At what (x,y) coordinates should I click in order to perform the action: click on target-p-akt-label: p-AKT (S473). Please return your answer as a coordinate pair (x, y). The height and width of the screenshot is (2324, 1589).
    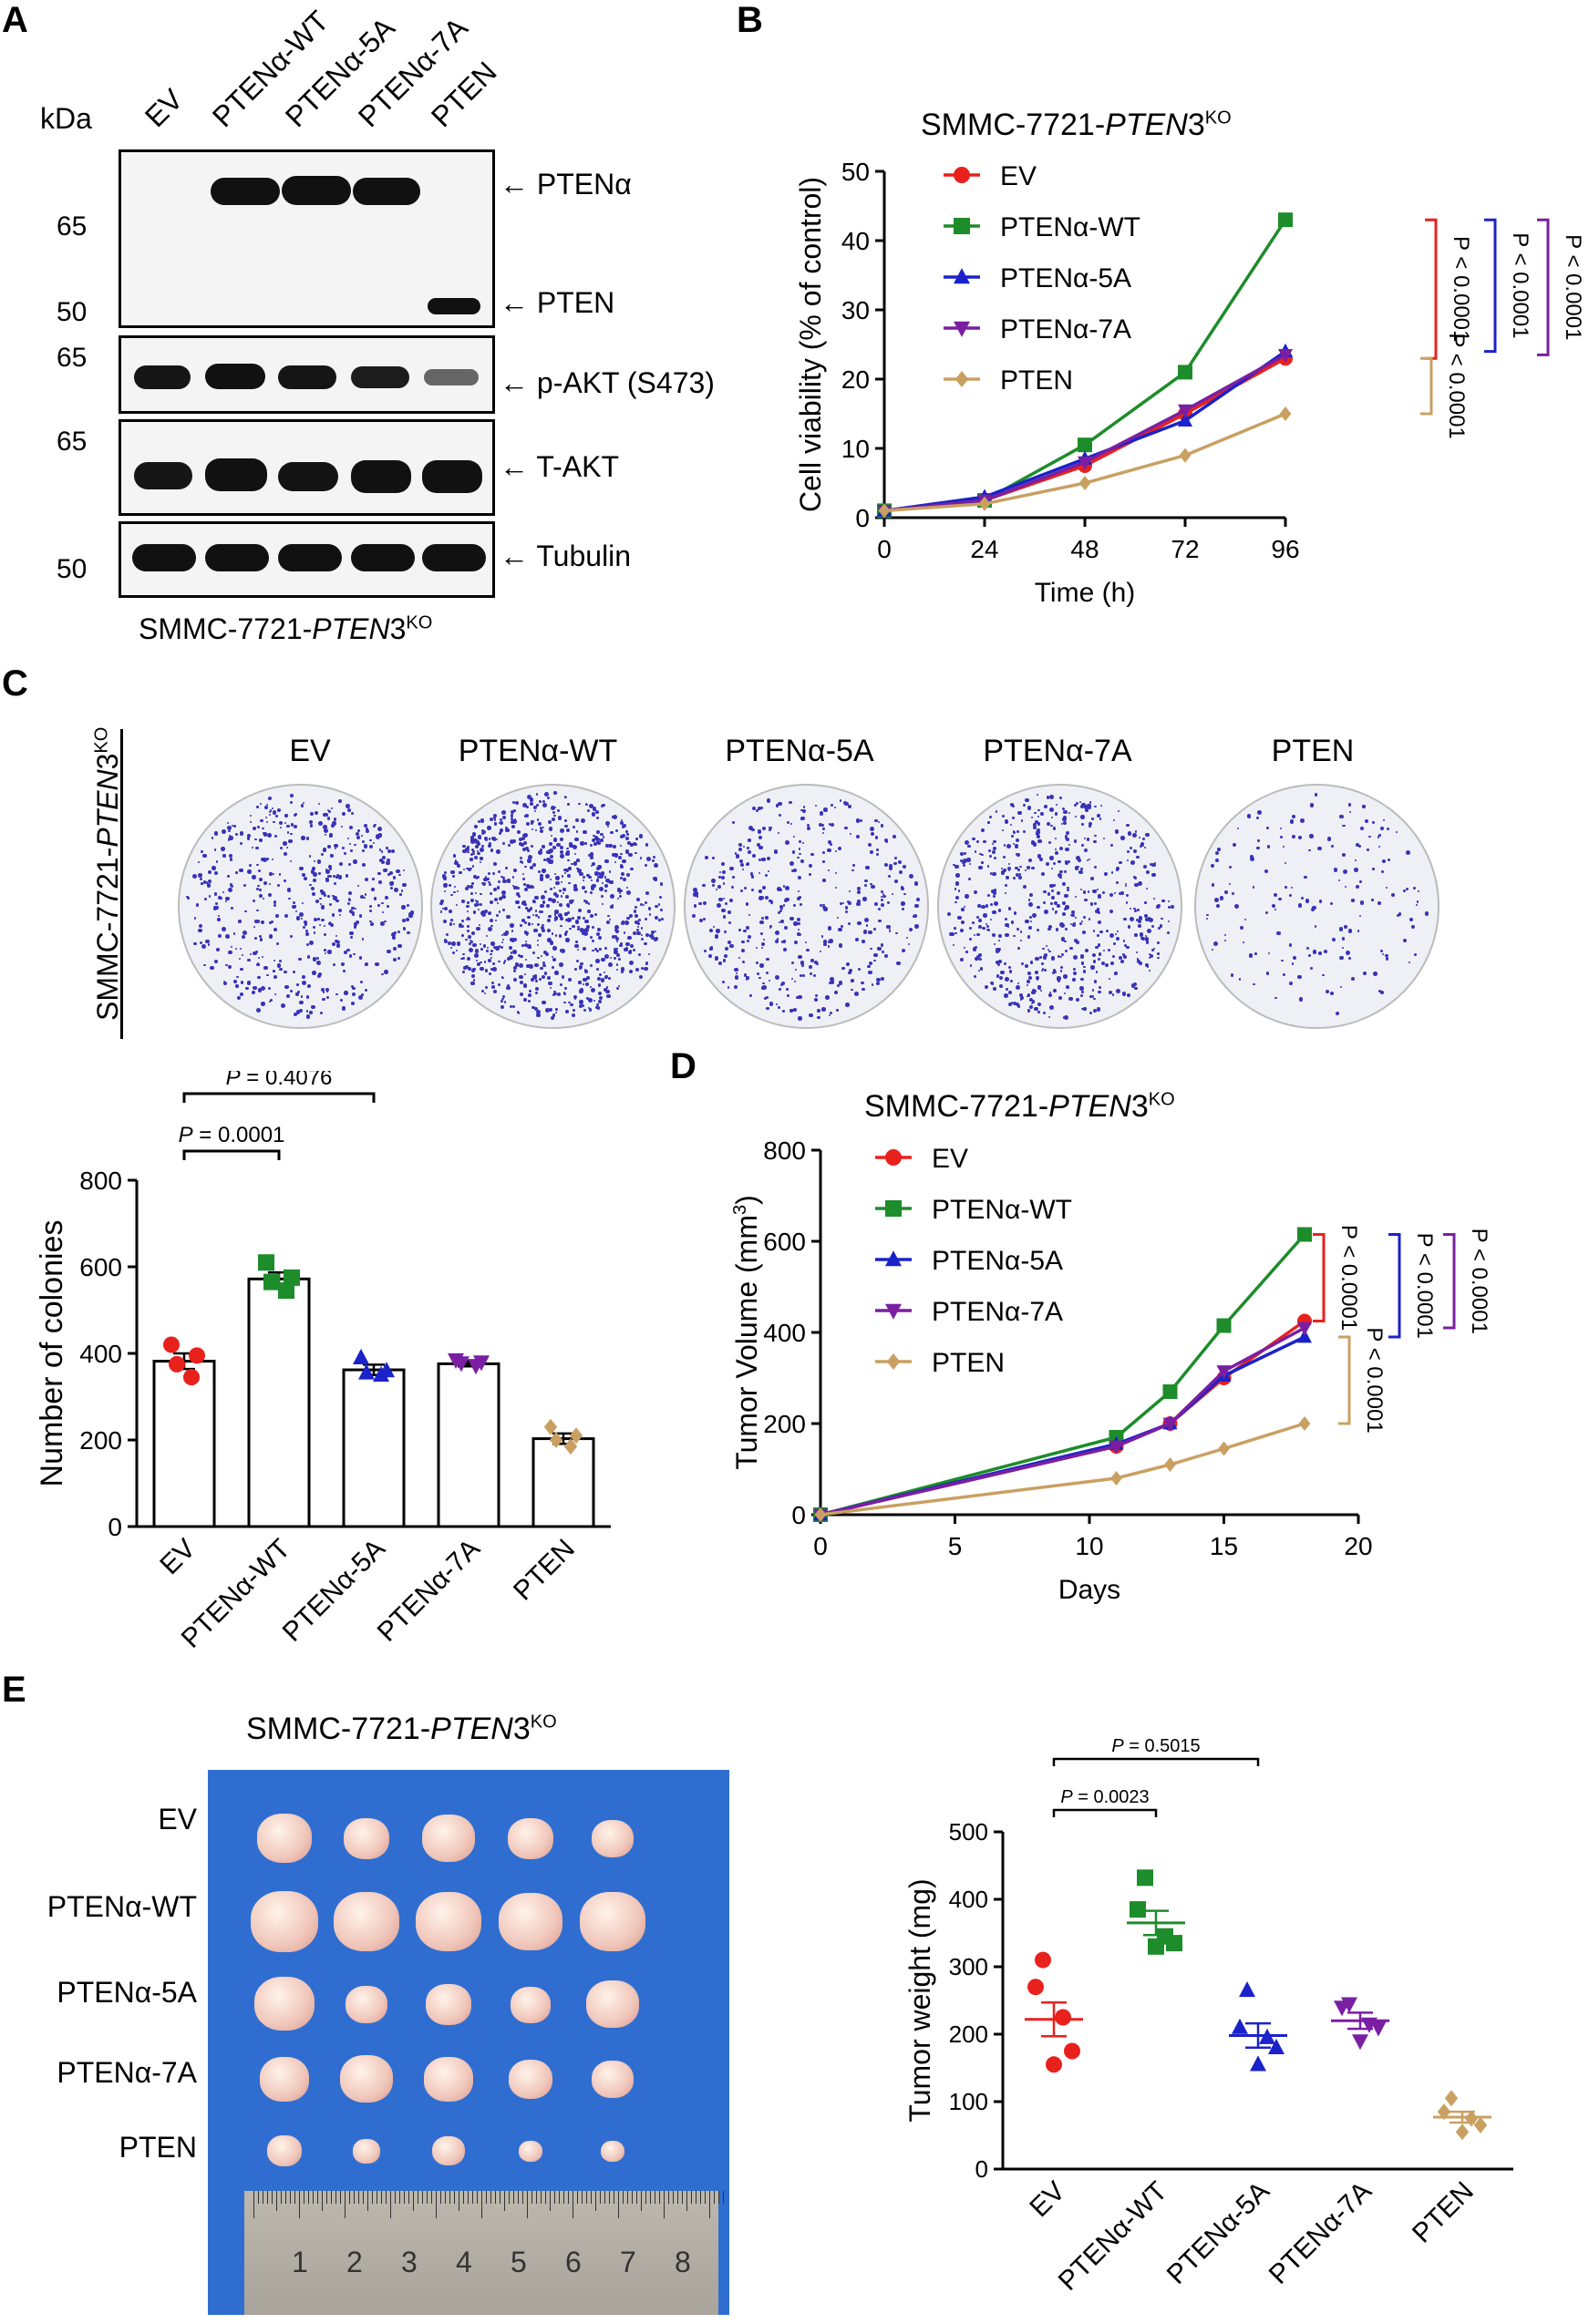
    Looking at the image, I should click on (625, 382).